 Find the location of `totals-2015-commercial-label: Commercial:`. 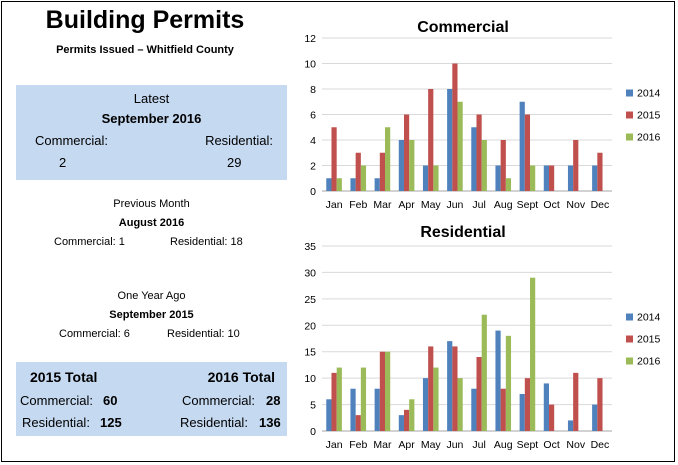

totals-2015-commercial-label: Commercial: is located at coordinates (56, 400).